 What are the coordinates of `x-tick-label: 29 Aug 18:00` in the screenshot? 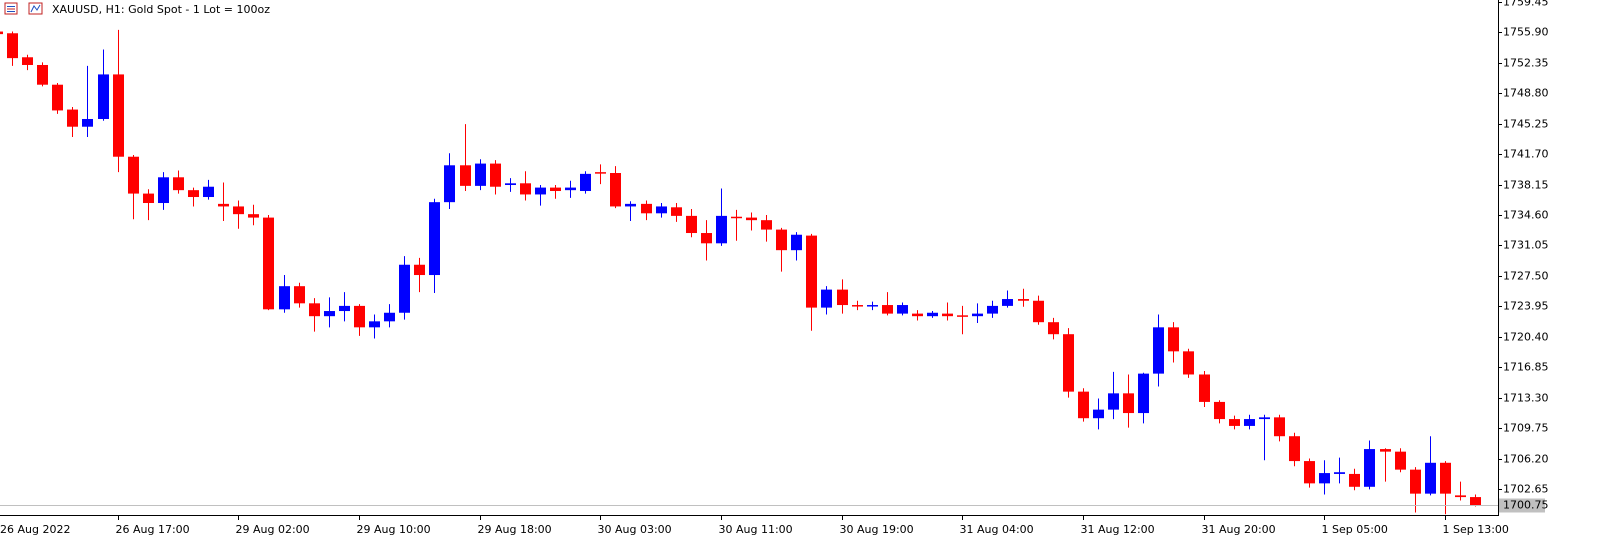 It's located at (515, 529).